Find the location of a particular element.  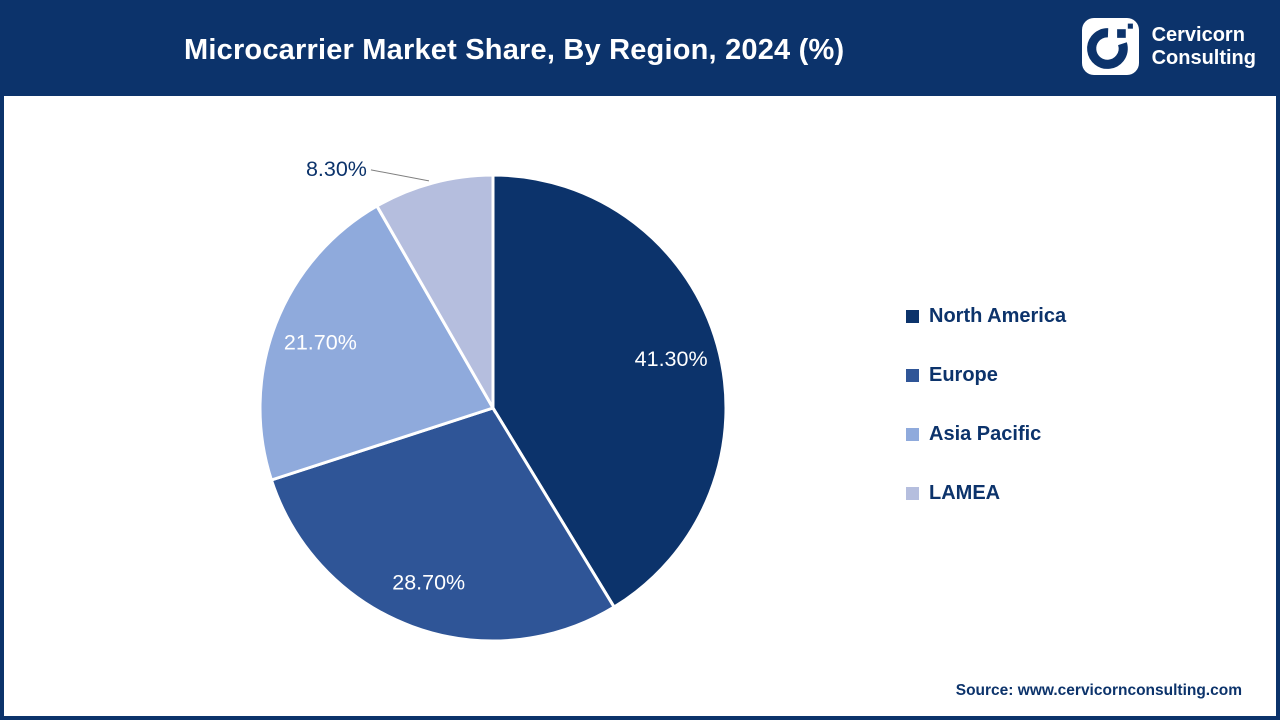

legend-swatch-lamea is located at coordinates (912, 493).